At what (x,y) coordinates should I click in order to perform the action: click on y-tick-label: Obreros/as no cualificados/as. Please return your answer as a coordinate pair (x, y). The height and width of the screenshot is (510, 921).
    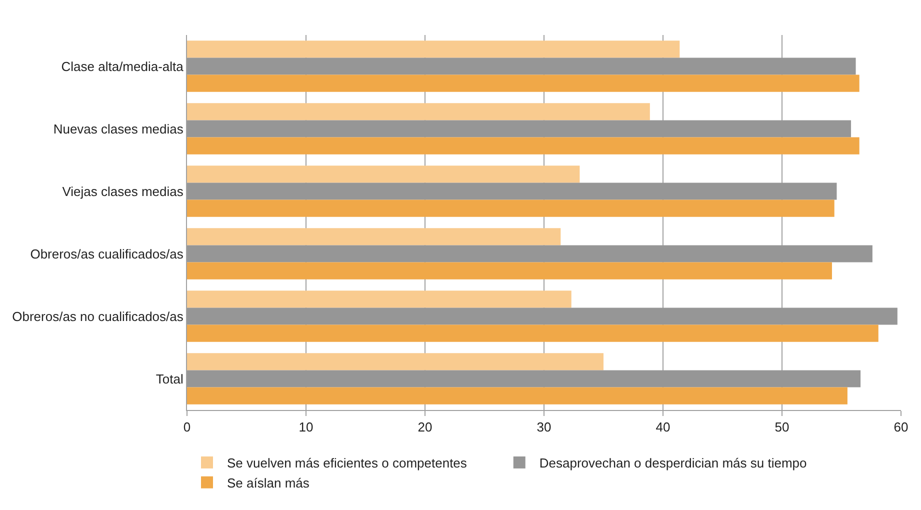
    Looking at the image, I should click on (98, 316).